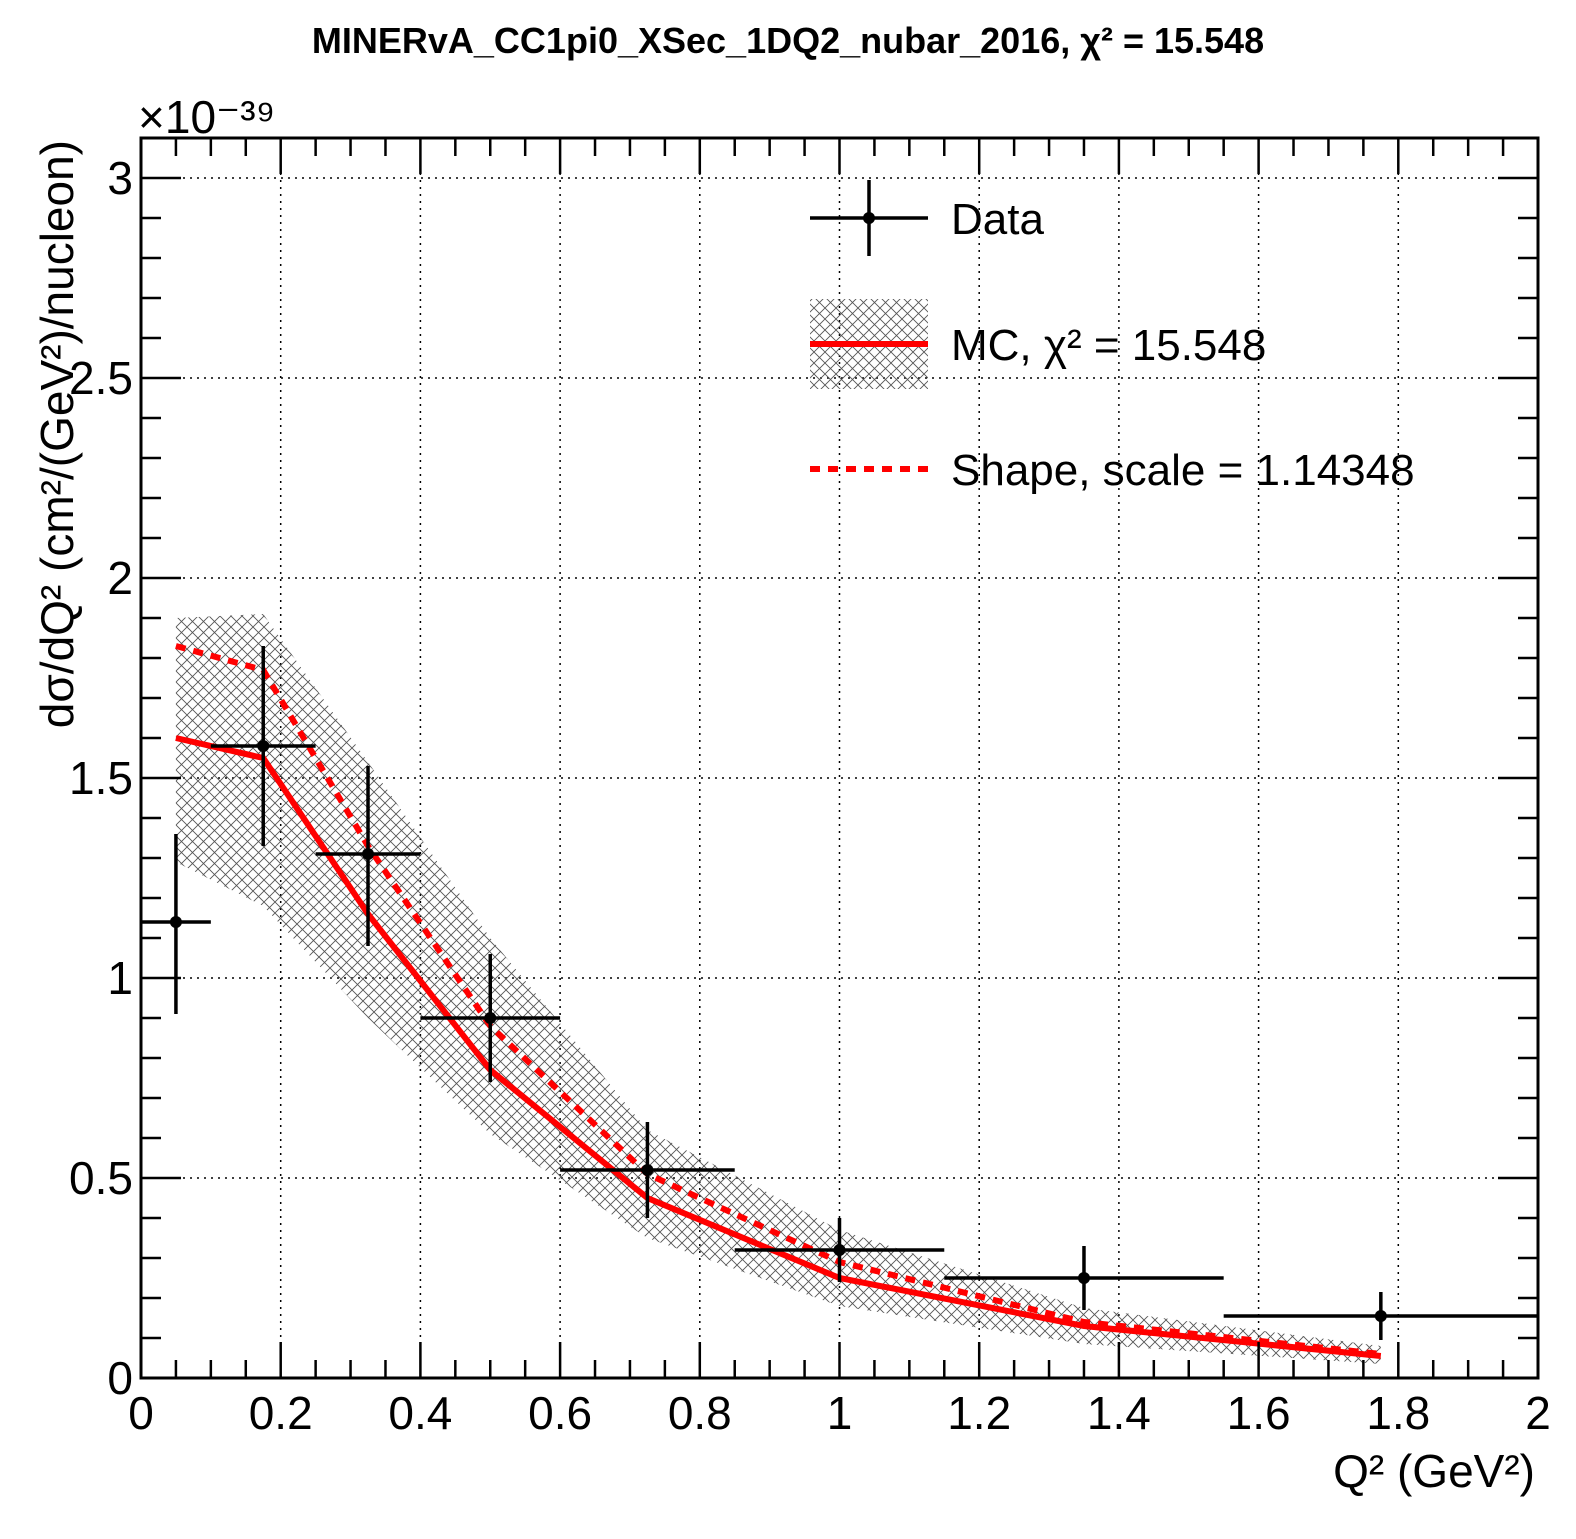 The image size is (1576, 1539). What do you see at coordinates (1183, 470) in the screenshot?
I see `legend-label: Shape, scale = 1.14348` at bounding box center [1183, 470].